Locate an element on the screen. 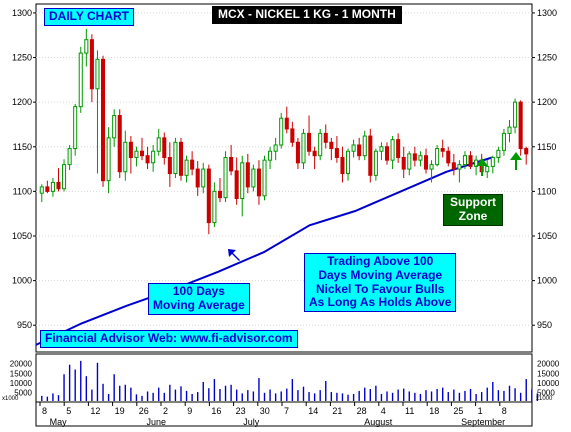 Image resolution: width=571 pixels, height=432 pixels. date-tick-label: 4 is located at coordinates (383, 411).